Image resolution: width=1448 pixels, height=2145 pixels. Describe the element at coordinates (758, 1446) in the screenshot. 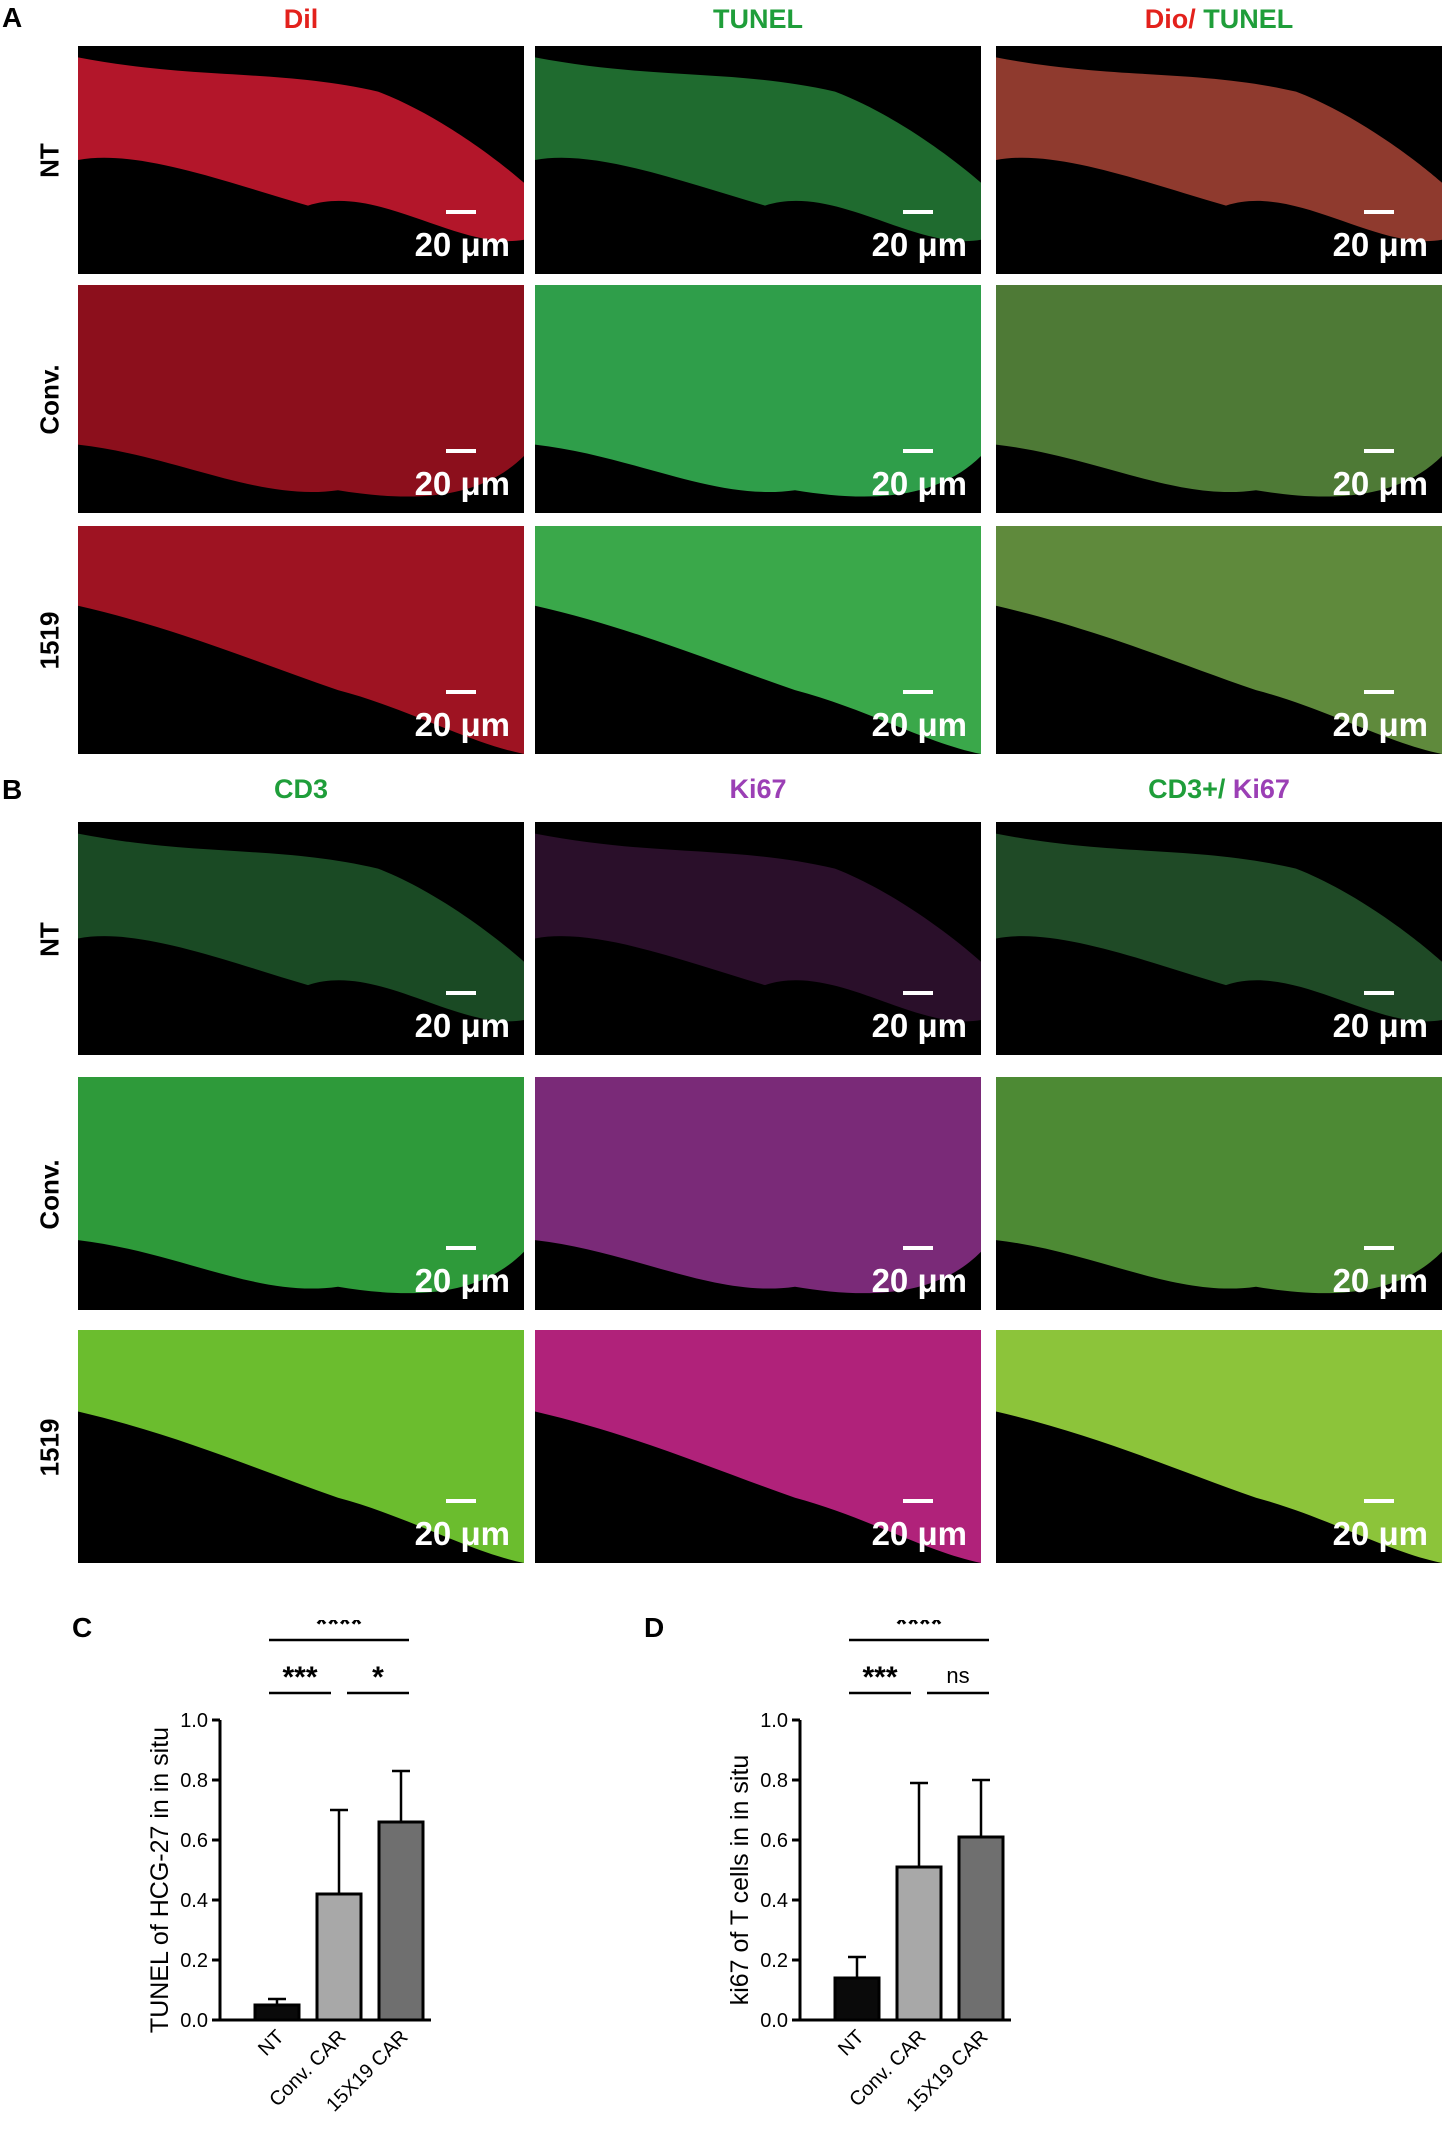

I see `b-micrograph-r2-c1: 20 μm` at that location.